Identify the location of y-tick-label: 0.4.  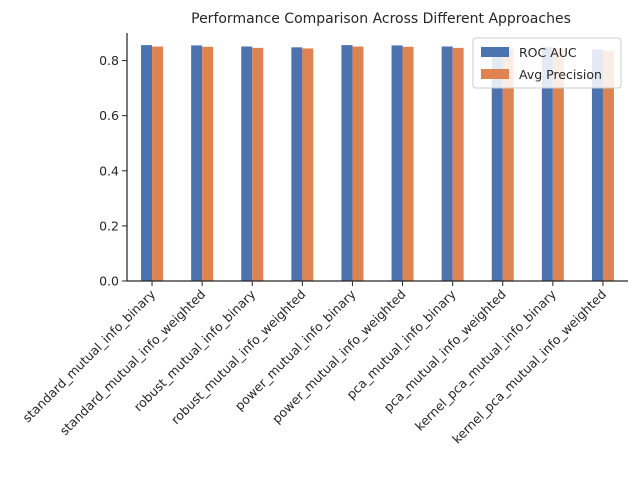
(109, 170).